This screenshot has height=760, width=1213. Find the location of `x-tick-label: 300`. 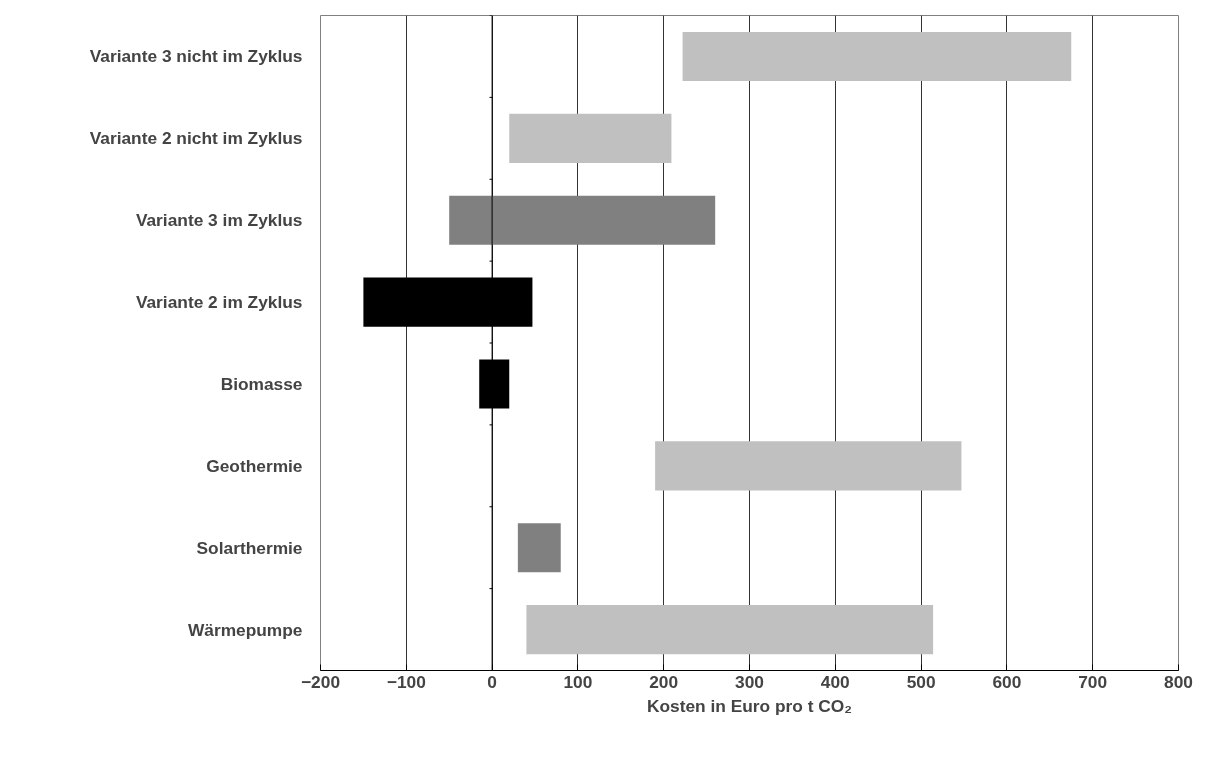

x-tick-label: 300 is located at coordinates (749, 681).